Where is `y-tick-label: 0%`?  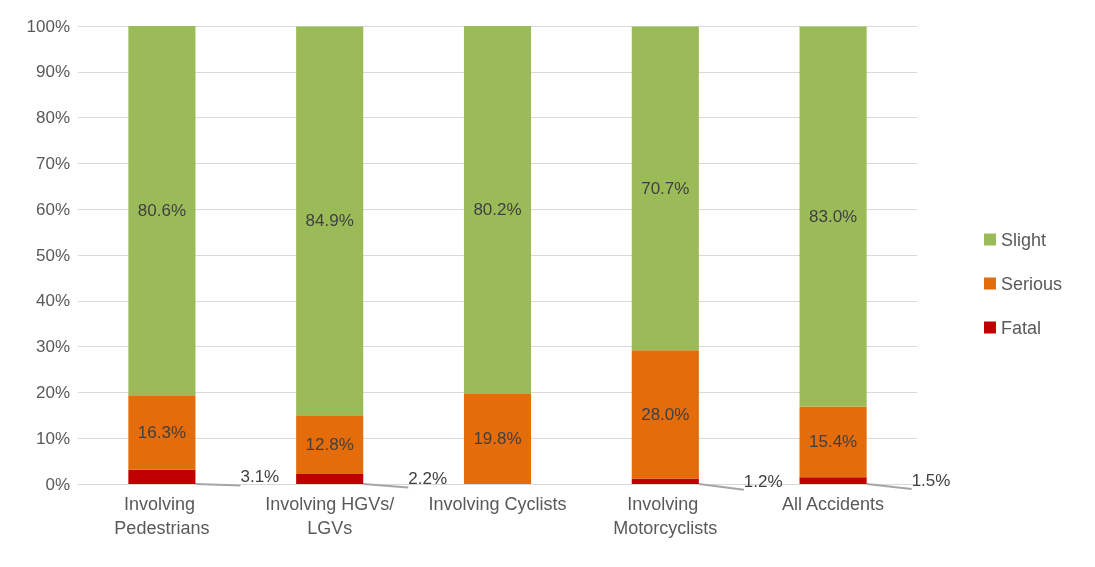
y-tick-label: 0% is located at coordinates (57, 484).